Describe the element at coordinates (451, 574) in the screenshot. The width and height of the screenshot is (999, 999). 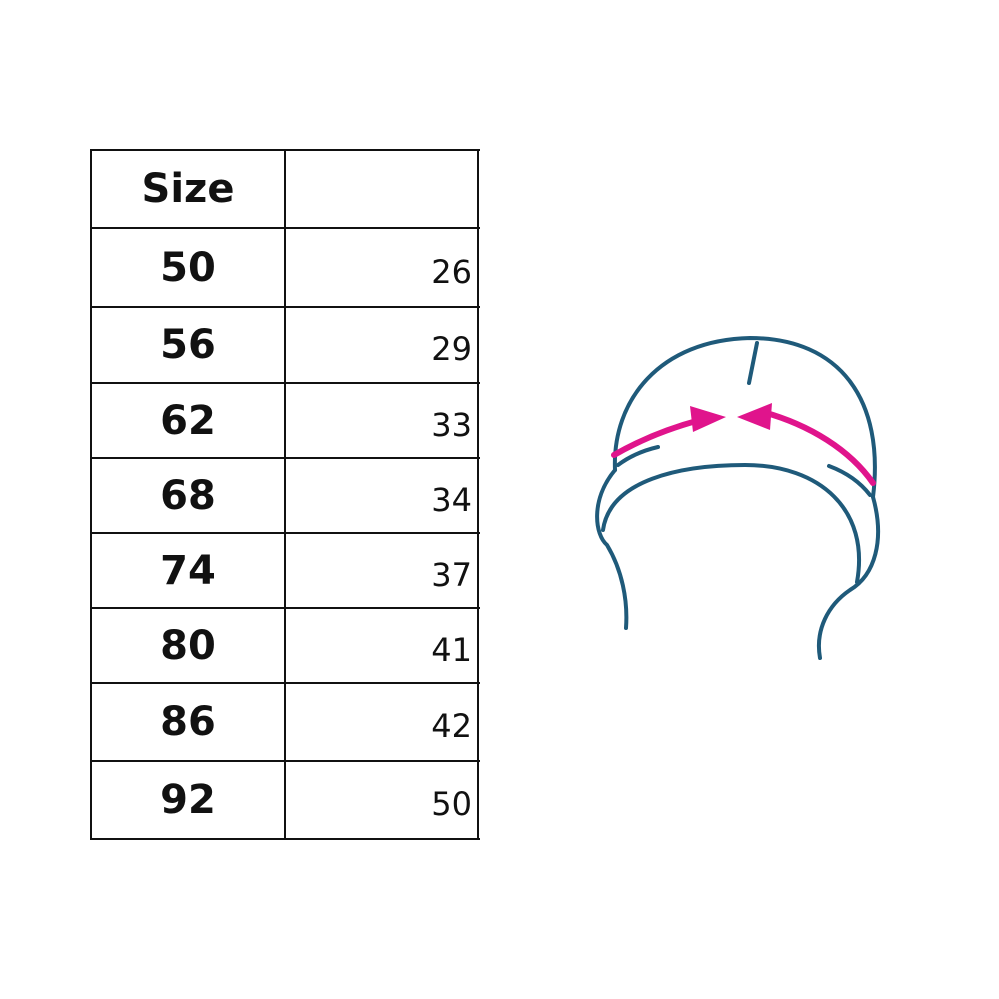
I see `value-cell: 37` at that location.